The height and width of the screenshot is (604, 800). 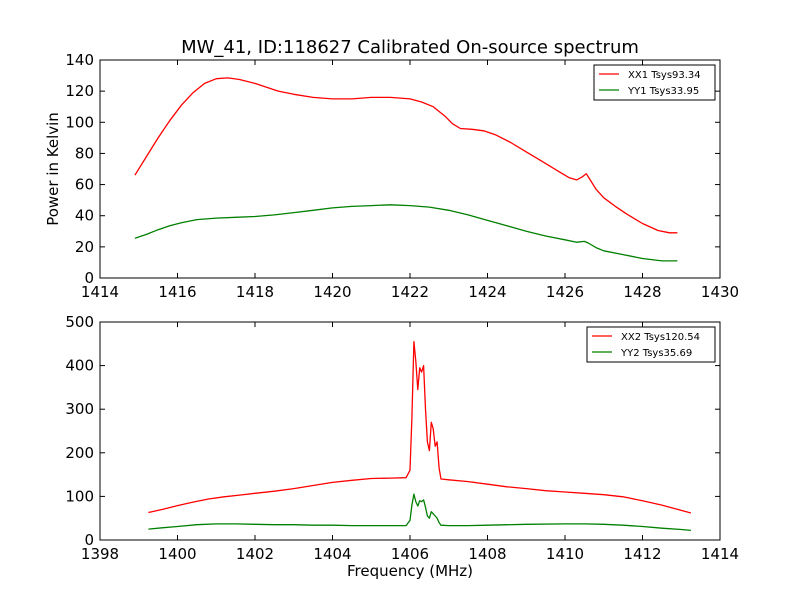 I want to click on series-line-yy2, so click(x=419, y=512).